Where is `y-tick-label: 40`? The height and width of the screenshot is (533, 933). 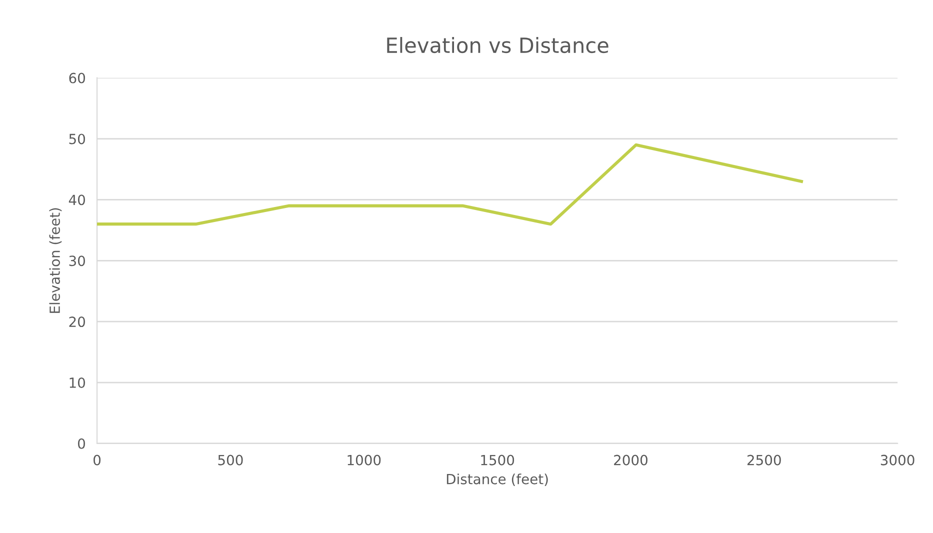
y-tick-label: 40 is located at coordinates (76, 200).